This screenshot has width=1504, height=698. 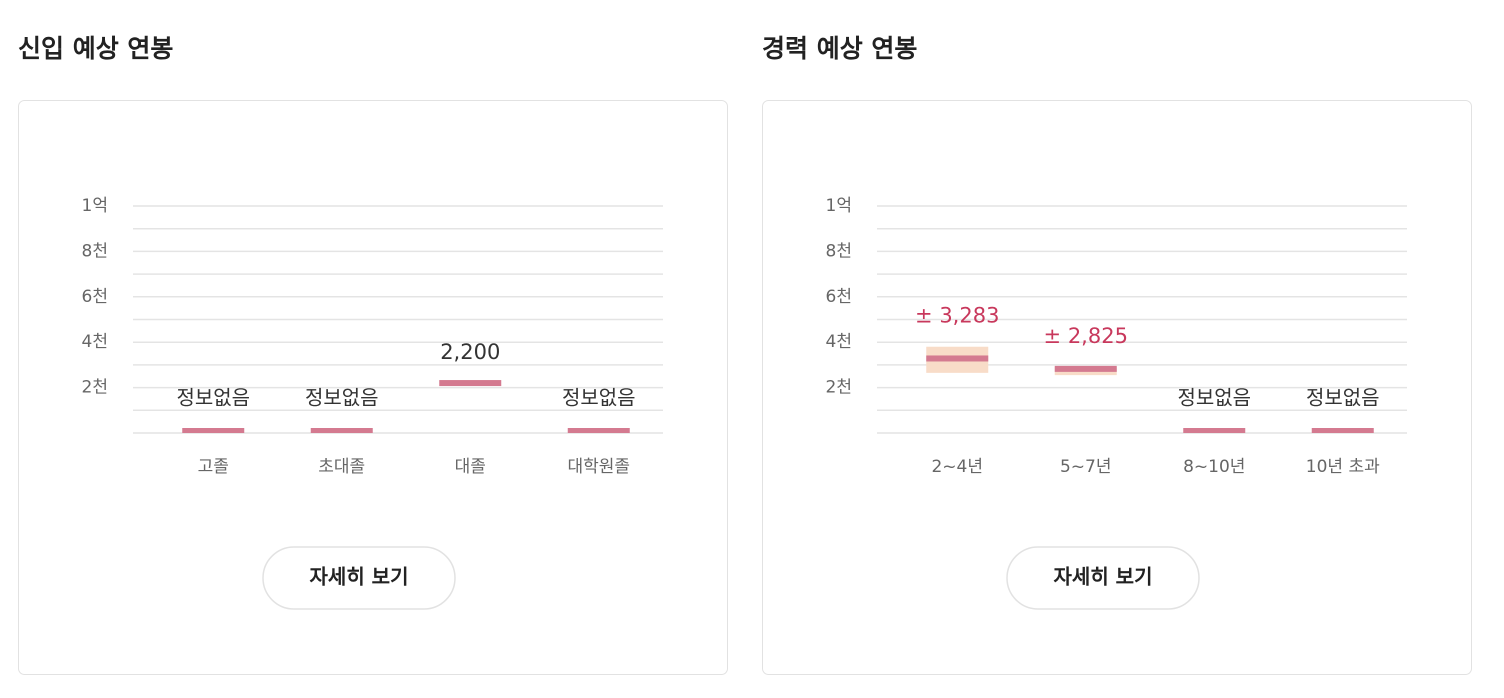 What do you see at coordinates (1214, 467) in the screenshot?
I see `x-tick-label: 8~10년` at bounding box center [1214, 467].